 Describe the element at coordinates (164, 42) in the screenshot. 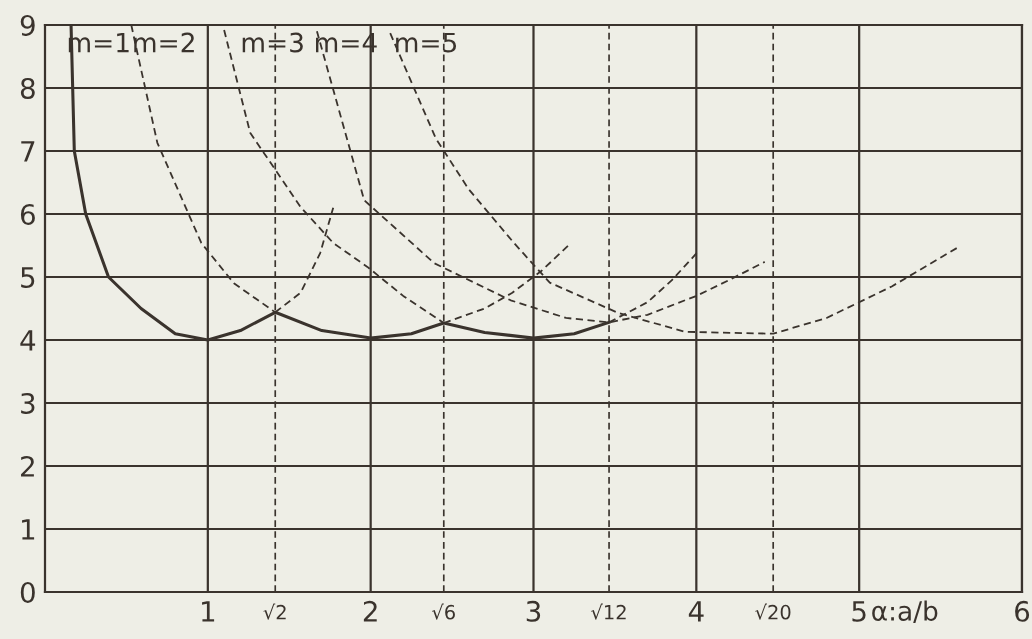

I see `annotation: m=2` at that location.